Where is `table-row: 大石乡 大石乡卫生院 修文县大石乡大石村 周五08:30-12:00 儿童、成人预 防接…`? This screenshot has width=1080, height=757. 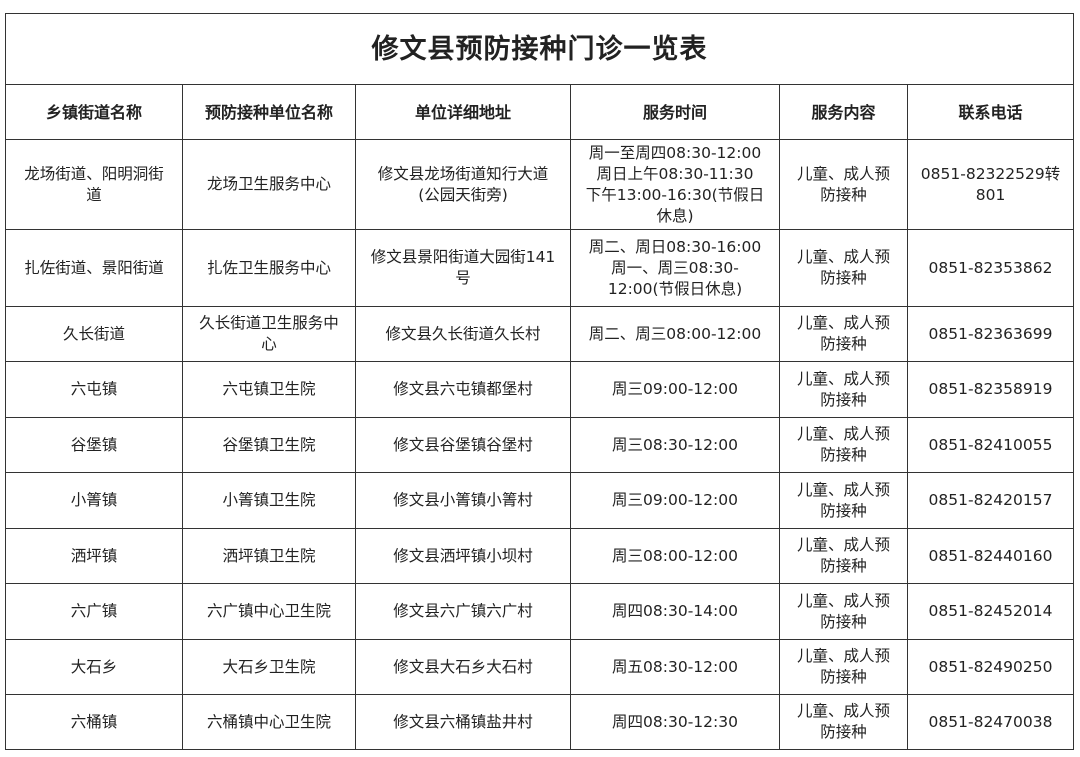
table-row: 大石乡 大石乡卫生院 修文县大石乡大石村 周五08:30-12:00 儿童、成人预 防接… is located at coordinates (540, 667).